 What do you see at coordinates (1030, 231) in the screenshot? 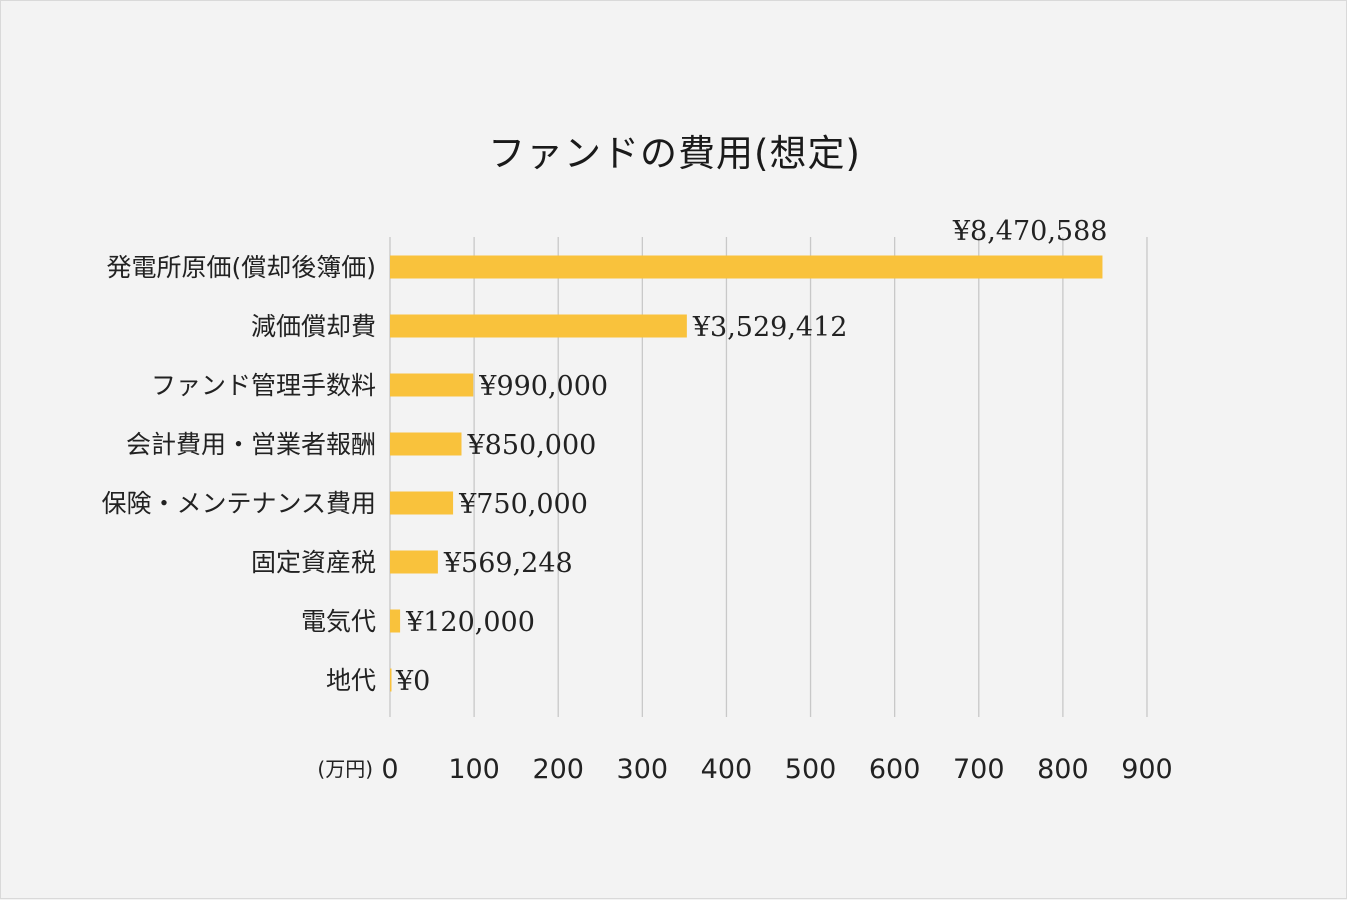
I see `data-label: ¥8,470,588` at bounding box center [1030, 231].